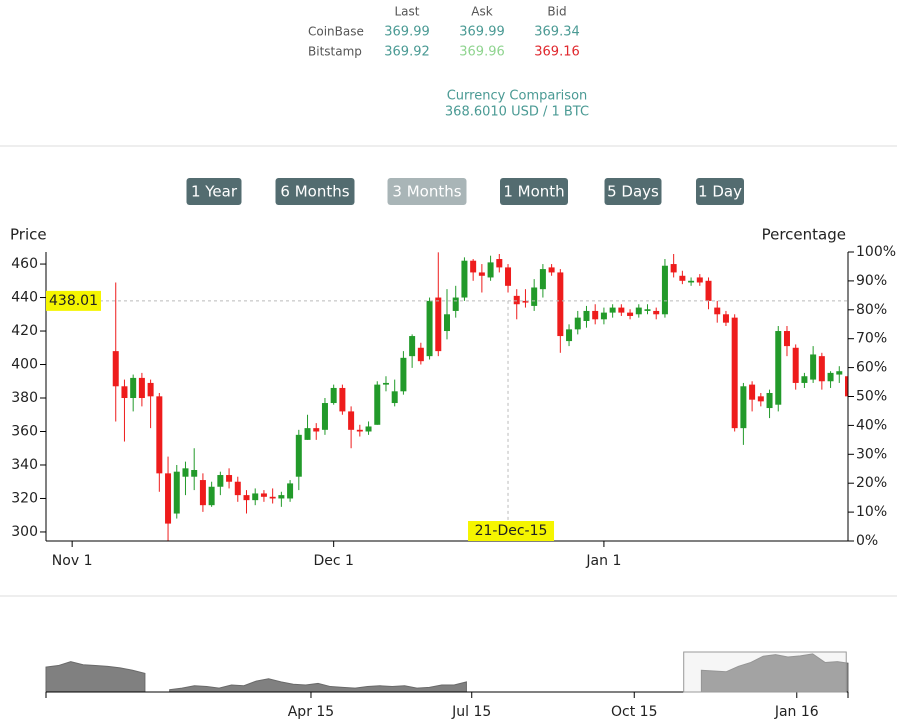 The image size is (897, 727). I want to click on y-tick-label: 440, so click(24, 298).